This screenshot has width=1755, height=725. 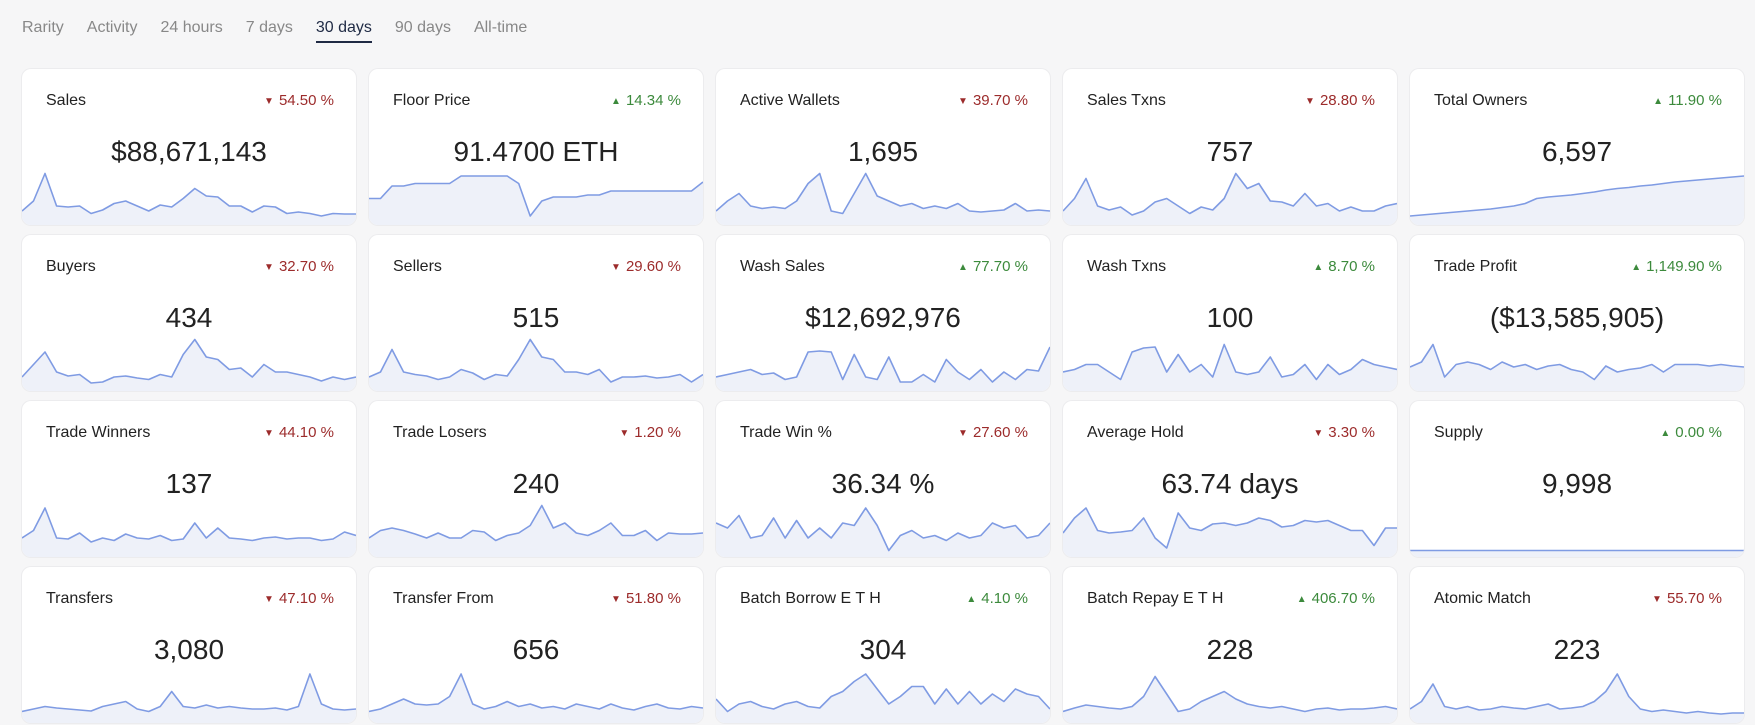 I want to click on metric-value: 515, so click(x=536, y=317).